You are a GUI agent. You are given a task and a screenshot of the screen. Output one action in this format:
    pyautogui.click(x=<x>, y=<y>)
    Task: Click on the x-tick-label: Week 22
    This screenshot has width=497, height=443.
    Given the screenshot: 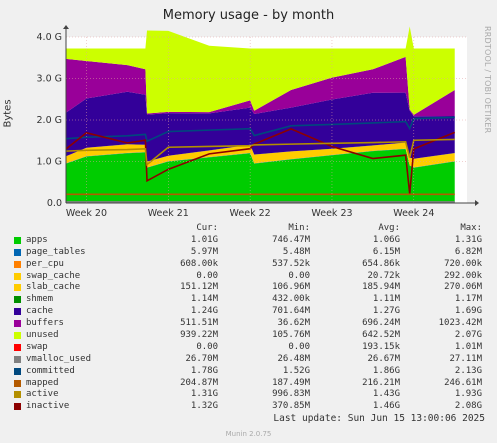 What is the action you would take?
    pyautogui.click(x=250, y=213)
    